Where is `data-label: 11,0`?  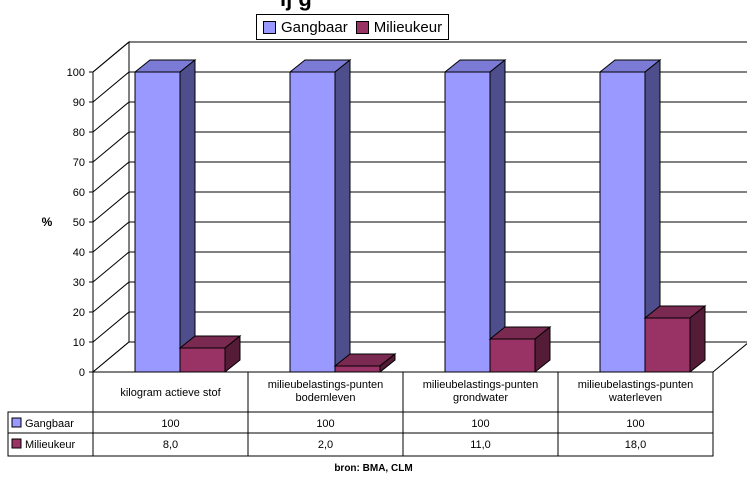 data-label: 11,0 is located at coordinates (480, 445).